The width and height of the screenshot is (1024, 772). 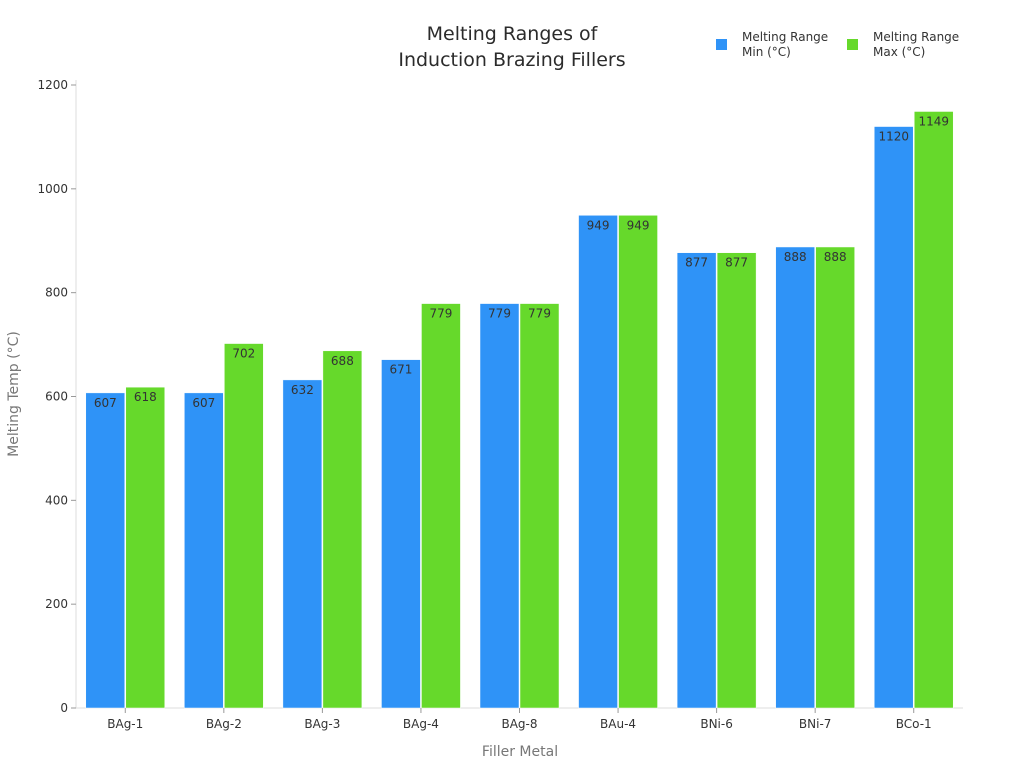 What do you see at coordinates (721, 44) in the screenshot?
I see `legend-swatch-min` at bounding box center [721, 44].